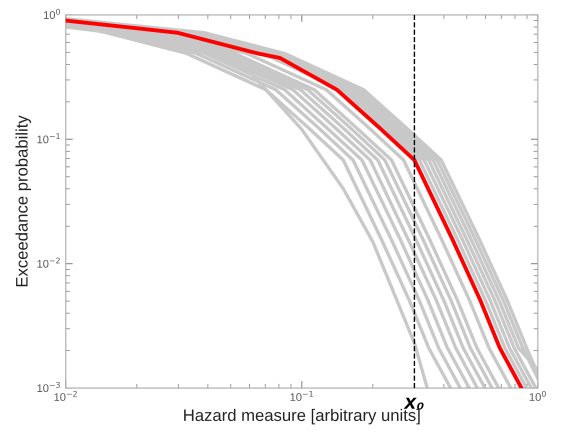 Image resolution: width=562 pixels, height=438 pixels. I want to click on x-tick-label: 10$^{−2}$, so click(65, 396).